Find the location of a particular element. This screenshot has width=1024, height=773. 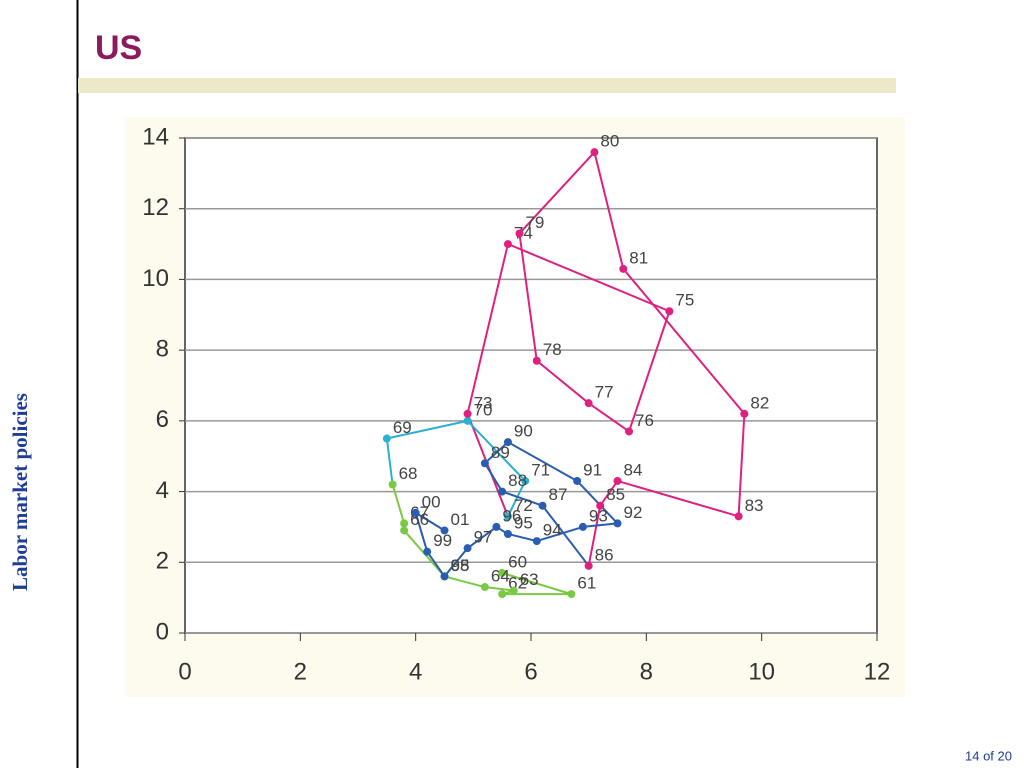

point-label: 82 is located at coordinates (759, 402).